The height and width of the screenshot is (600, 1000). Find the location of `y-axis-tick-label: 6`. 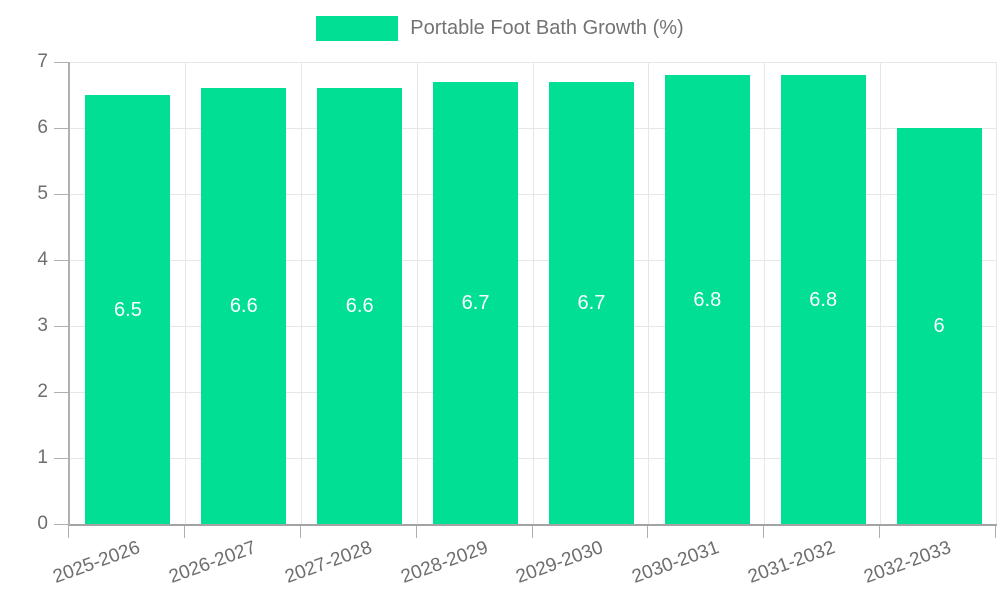

y-axis-tick-label: 6 is located at coordinates (42, 127).